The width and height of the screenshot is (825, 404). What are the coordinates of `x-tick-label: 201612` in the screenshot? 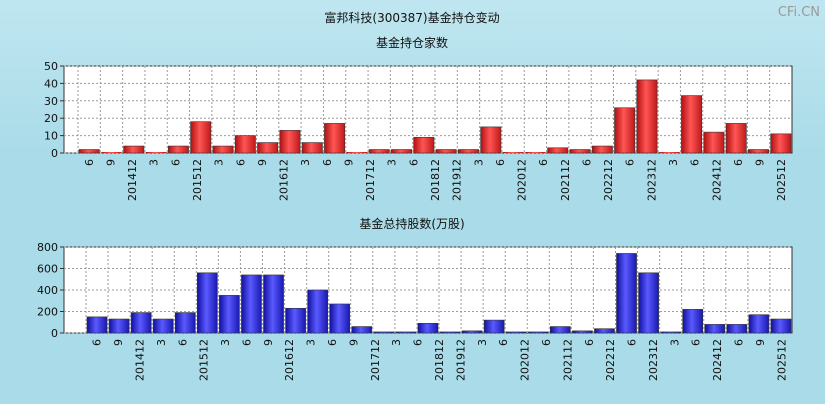 It's located at (284, 180).